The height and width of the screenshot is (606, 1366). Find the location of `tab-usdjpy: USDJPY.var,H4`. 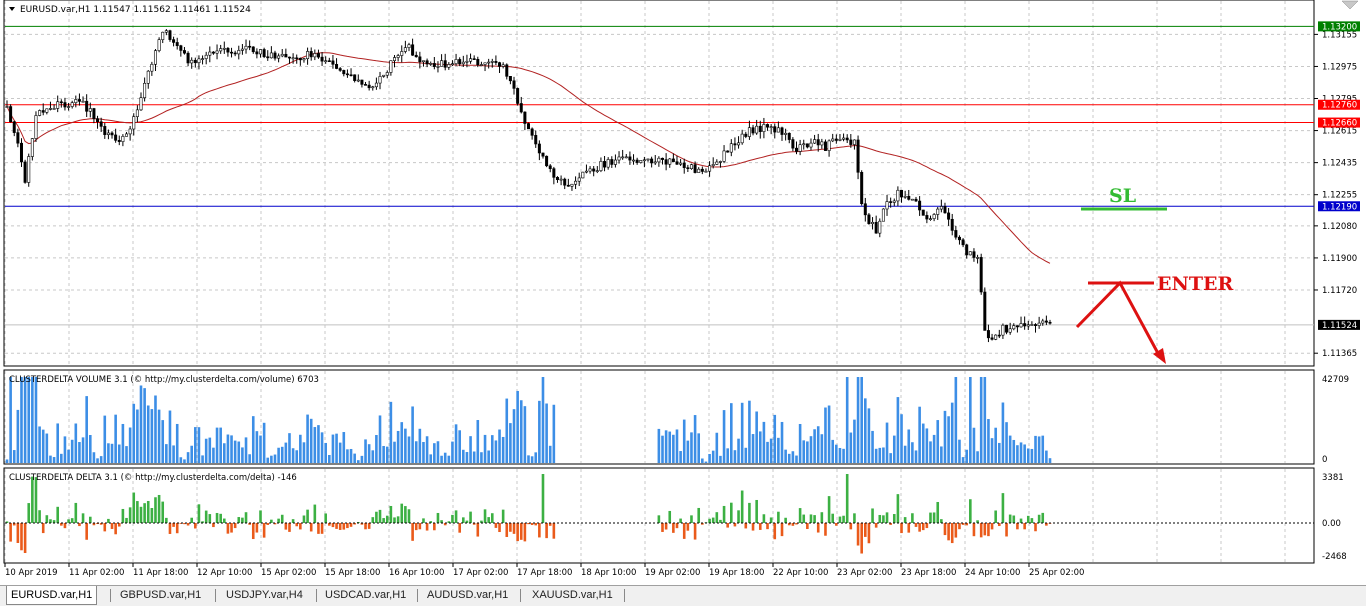

tab-usdjpy: USDJPY.var,H4 is located at coordinates (264, 595).